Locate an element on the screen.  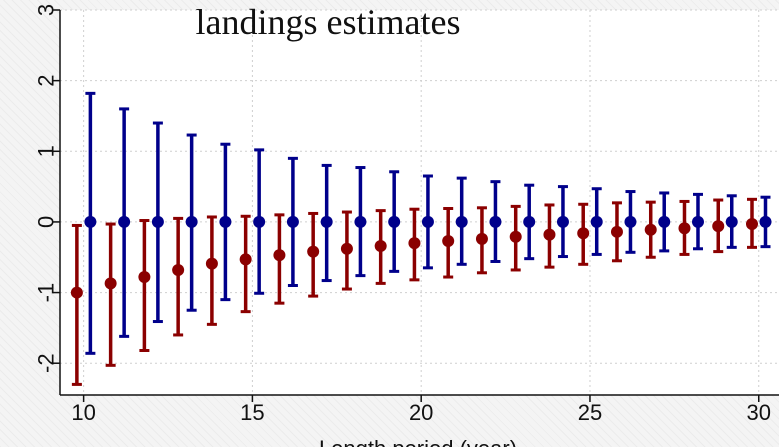
y-tick-label: 3 is located at coordinates (46, 10).